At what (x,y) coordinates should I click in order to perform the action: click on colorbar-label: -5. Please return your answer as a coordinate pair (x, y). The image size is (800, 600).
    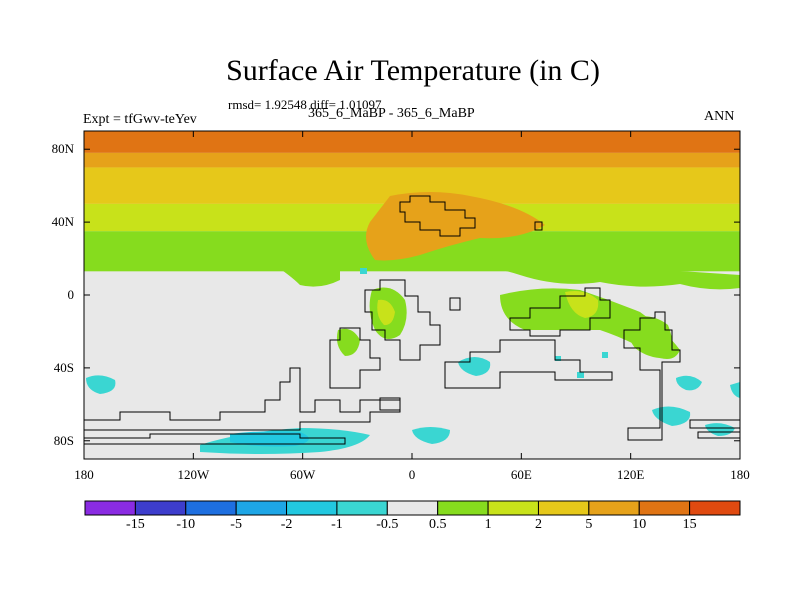
    Looking at the image, I should click on (236, 524).